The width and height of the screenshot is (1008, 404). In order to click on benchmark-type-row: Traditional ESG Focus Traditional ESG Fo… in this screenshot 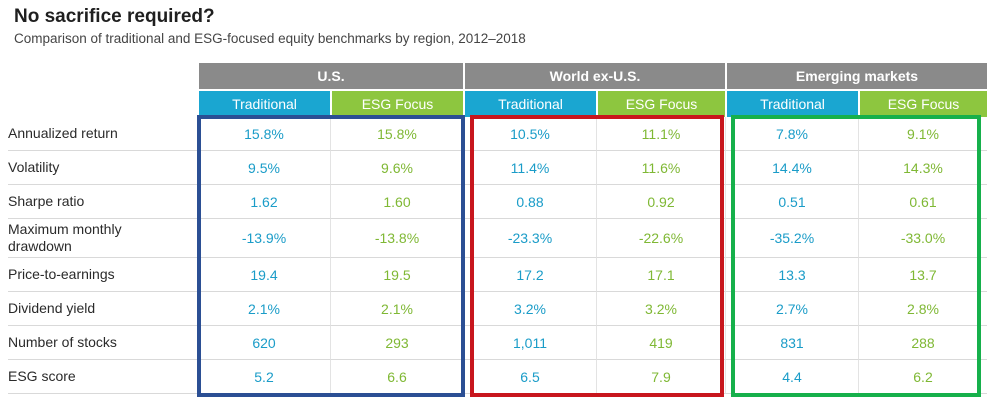, I will do `click(497, 103)`.